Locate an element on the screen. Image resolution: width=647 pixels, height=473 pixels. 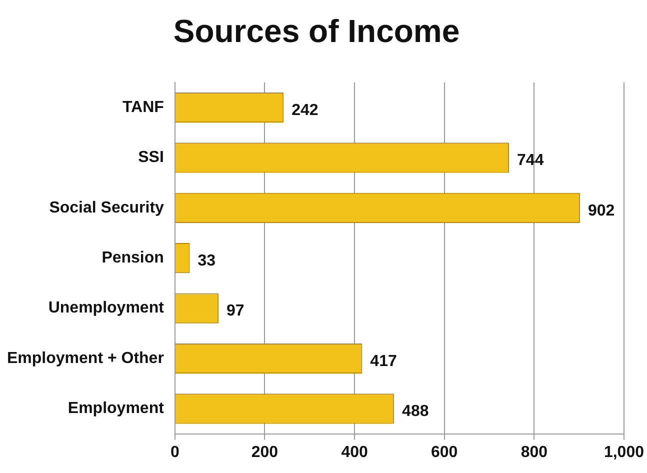
y-tick-label: SSI is located at coordinates (151, 157).